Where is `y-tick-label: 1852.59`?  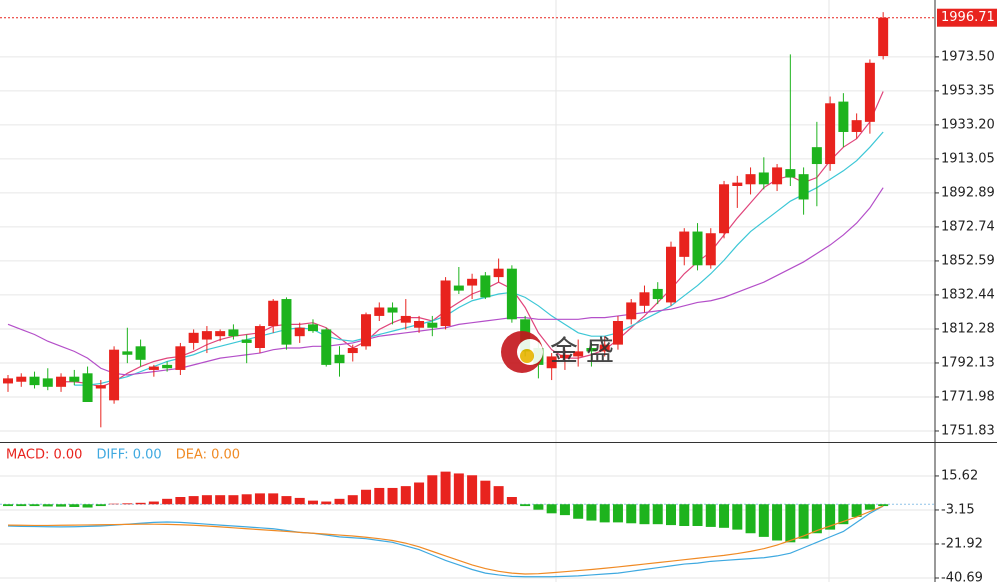 y-tick-label: 1852.59 is located at coordinates (968, 260).